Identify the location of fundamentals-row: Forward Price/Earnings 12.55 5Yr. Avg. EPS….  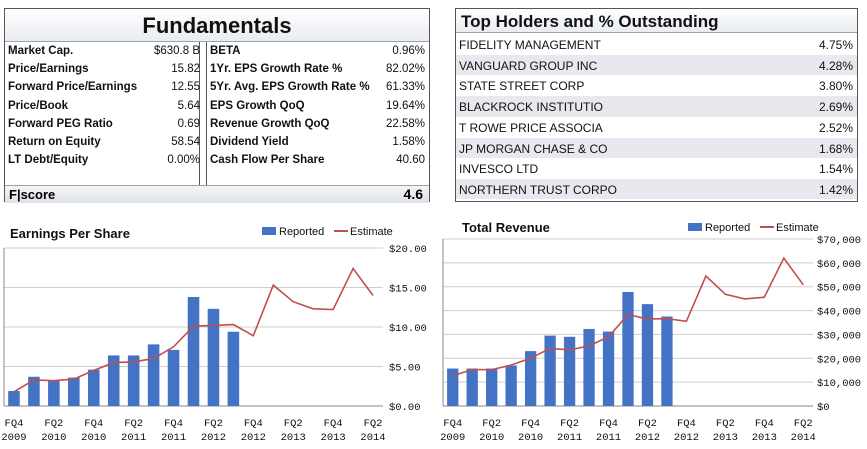
(217, 88).